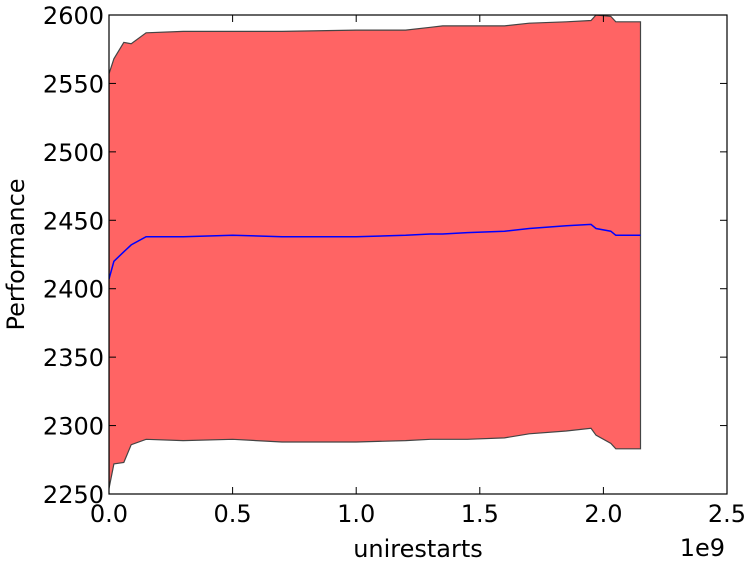  I want to click on line-layer, so click(375, 251).